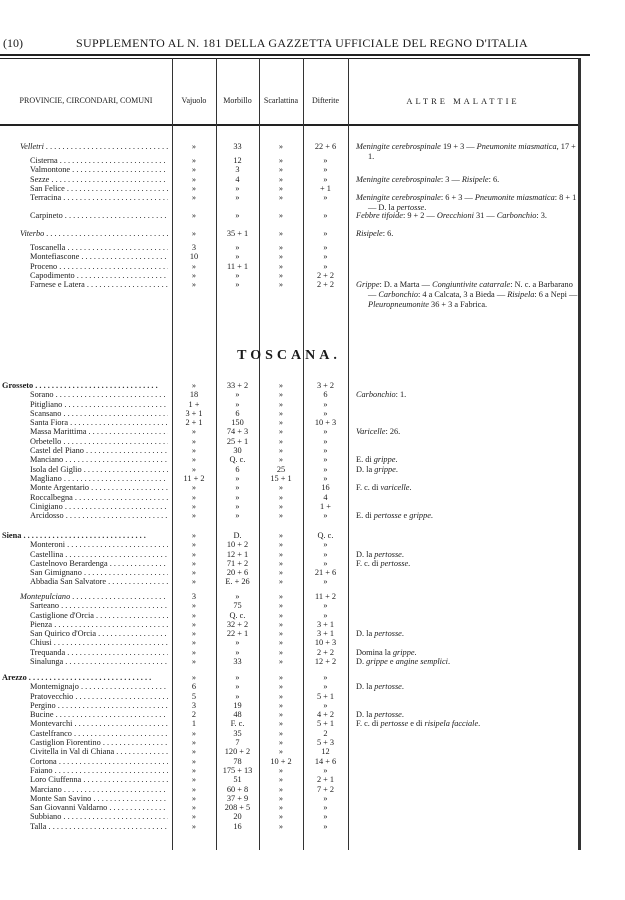 The width and height of the screenshot is (625, 900). Describe the element at coordinates (289, 751) in the screenshot. I see `table-row: Civitella in Val di Chiana » 120 + 2 » 12` at that location.